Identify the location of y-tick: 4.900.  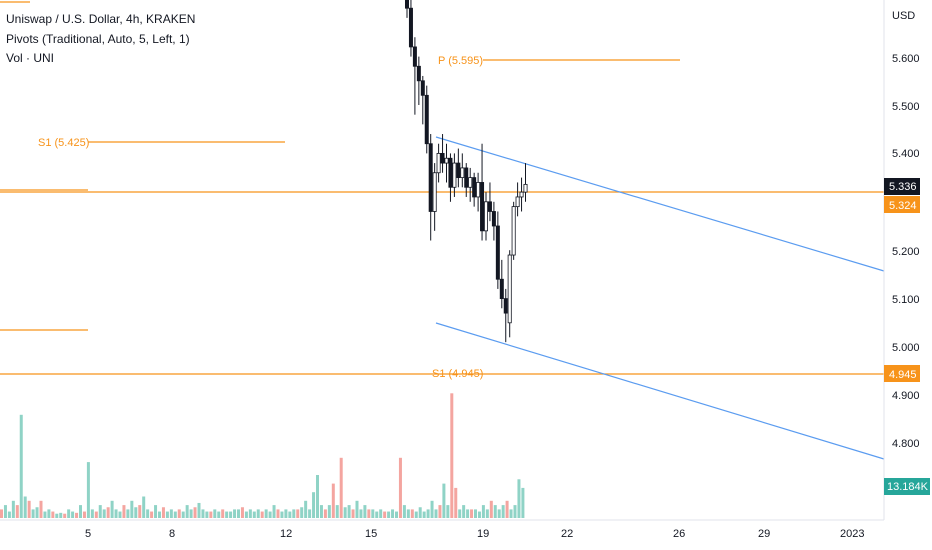
(906, 396).